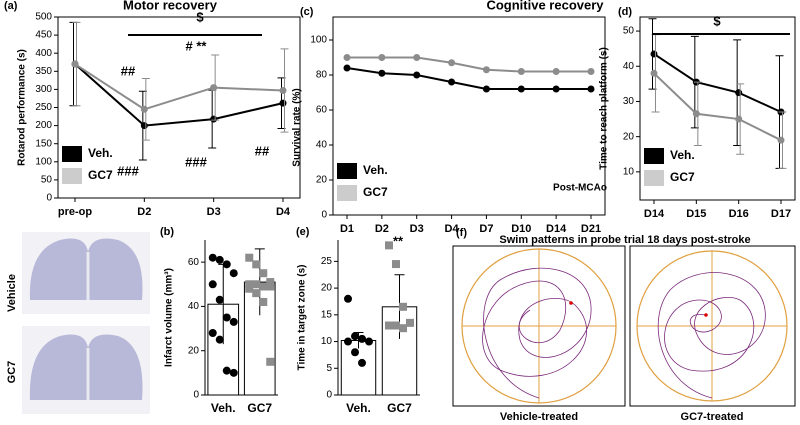 The height and width of the screenshot is (425, 800). What do you see at coordinates (382, 229) in the screenshot?
I see `x-tick-label: D2` at bounding box center [382, 229].